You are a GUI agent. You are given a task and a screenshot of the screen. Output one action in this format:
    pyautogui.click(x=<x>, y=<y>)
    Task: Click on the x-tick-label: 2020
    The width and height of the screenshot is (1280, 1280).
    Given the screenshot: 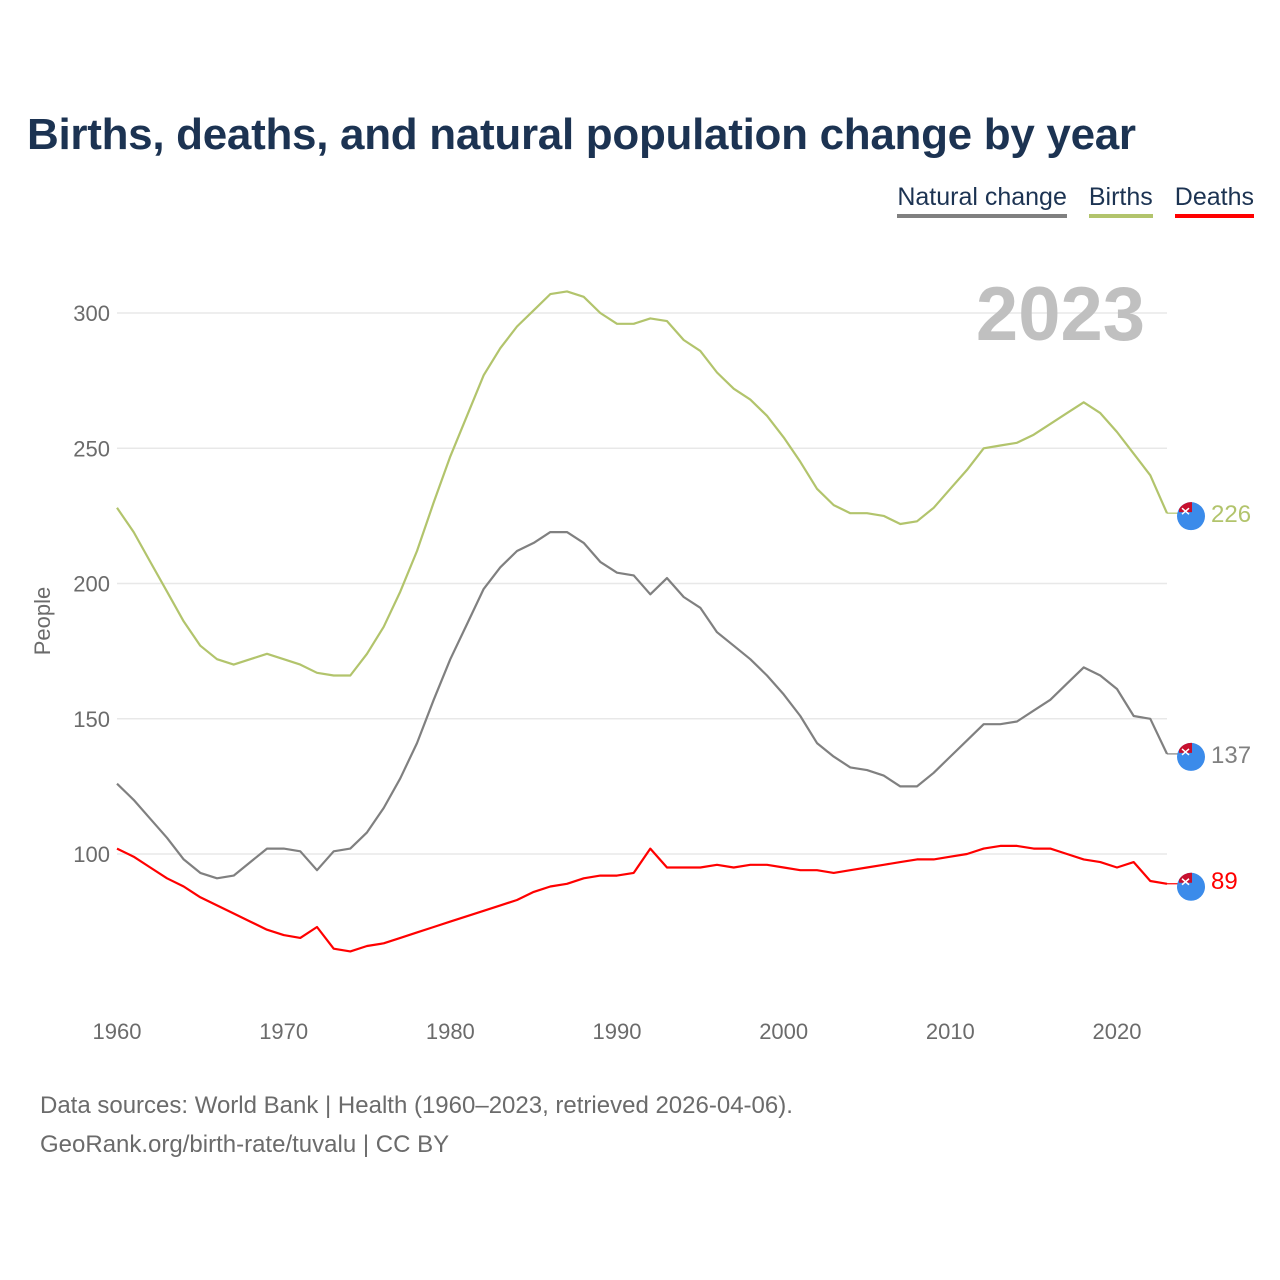 What is the action you would take?
    pyautogui.click(x=1117, y=1031)
    